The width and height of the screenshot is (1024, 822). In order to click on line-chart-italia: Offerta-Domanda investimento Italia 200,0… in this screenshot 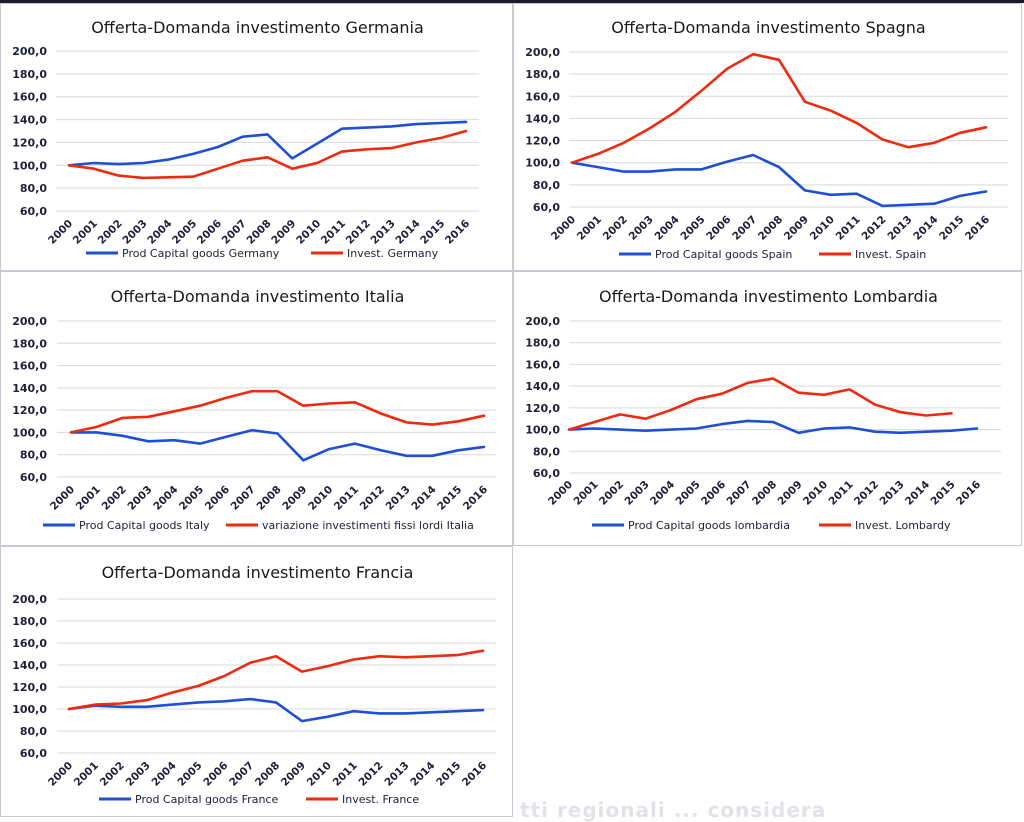, I will do `click(254, 409)`.